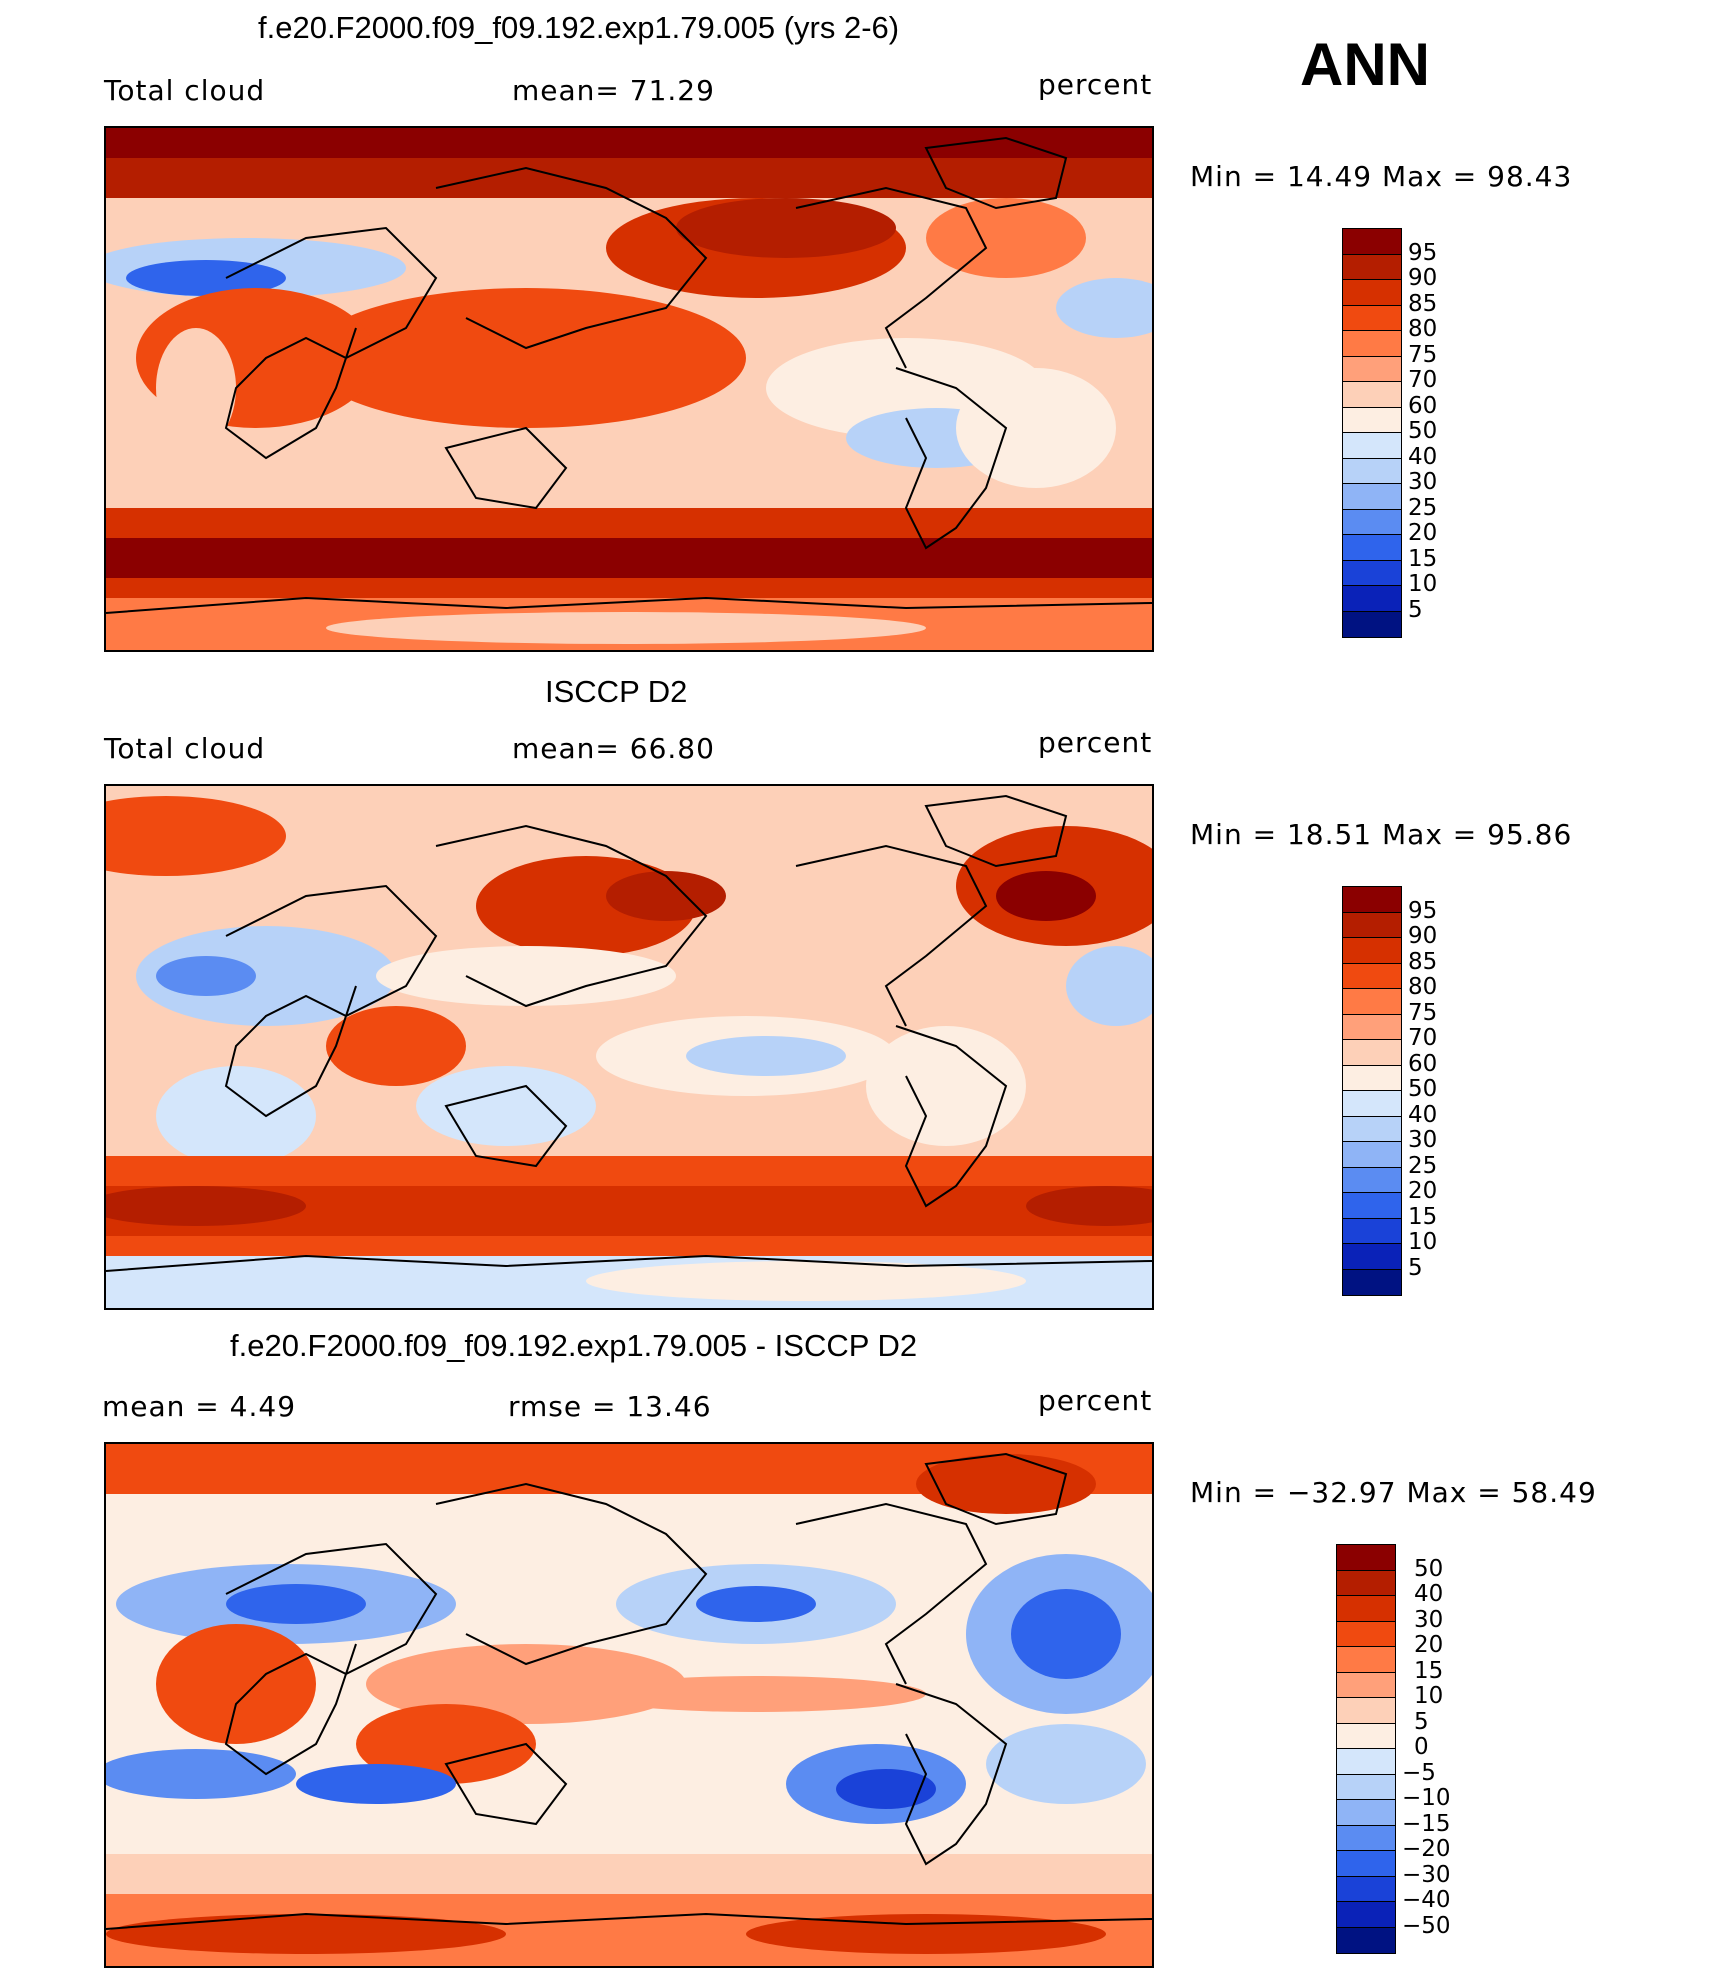  I want to click on season-label: ANN, so click(1365, 64).